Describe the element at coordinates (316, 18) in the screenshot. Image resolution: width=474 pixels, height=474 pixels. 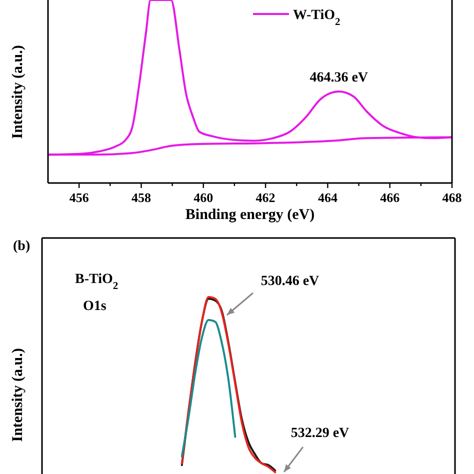
I see `legend-label: W-TiO$_{2}$` at that location.